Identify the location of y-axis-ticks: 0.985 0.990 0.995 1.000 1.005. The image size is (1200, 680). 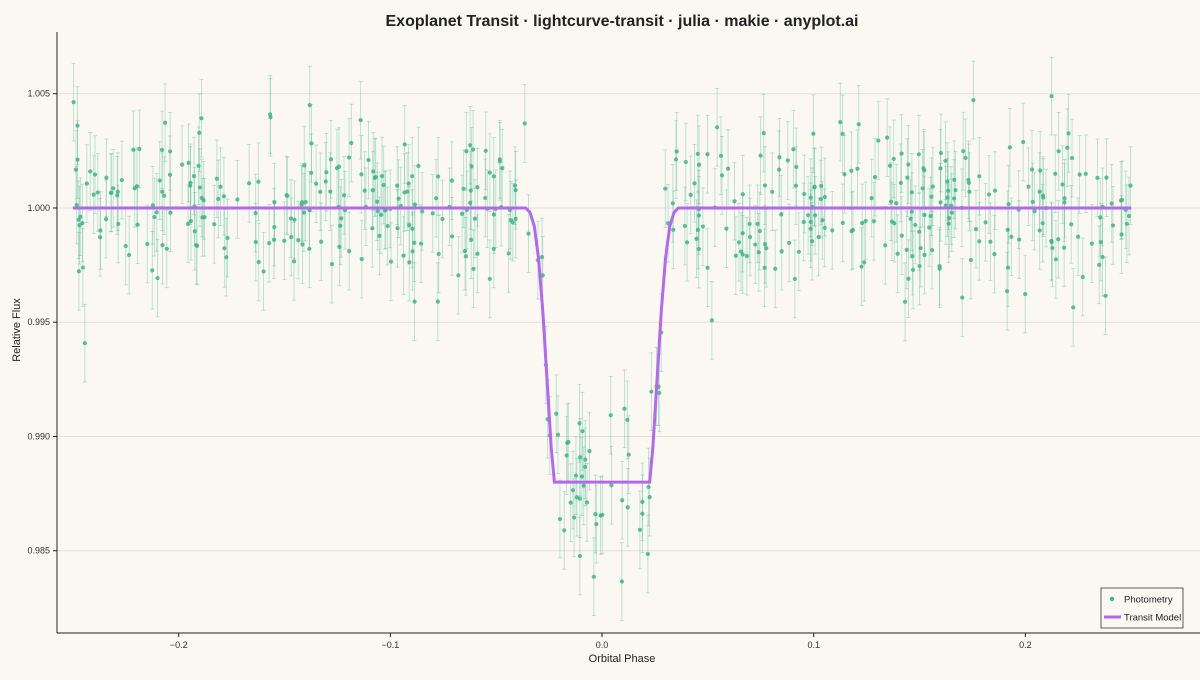
(42, 322).